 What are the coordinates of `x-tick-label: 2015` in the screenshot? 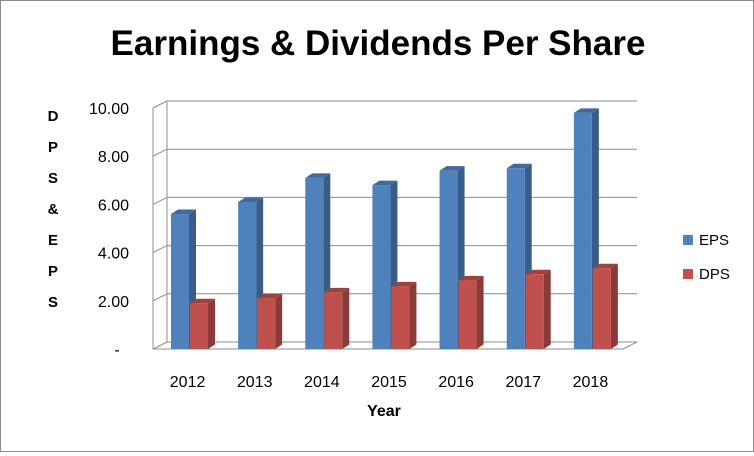 It's located at (389, 382).